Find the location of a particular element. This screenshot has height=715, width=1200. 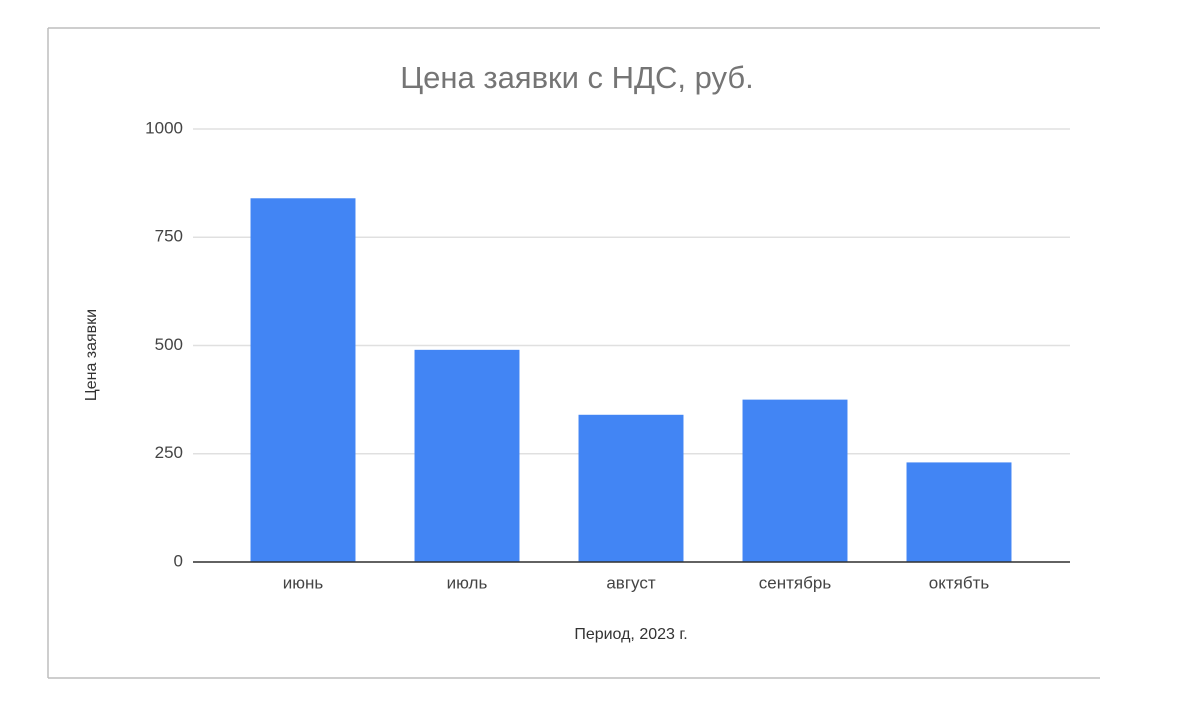

chart-title: Цена заявки с НДС, руб. is located at coordinates (577, 77).